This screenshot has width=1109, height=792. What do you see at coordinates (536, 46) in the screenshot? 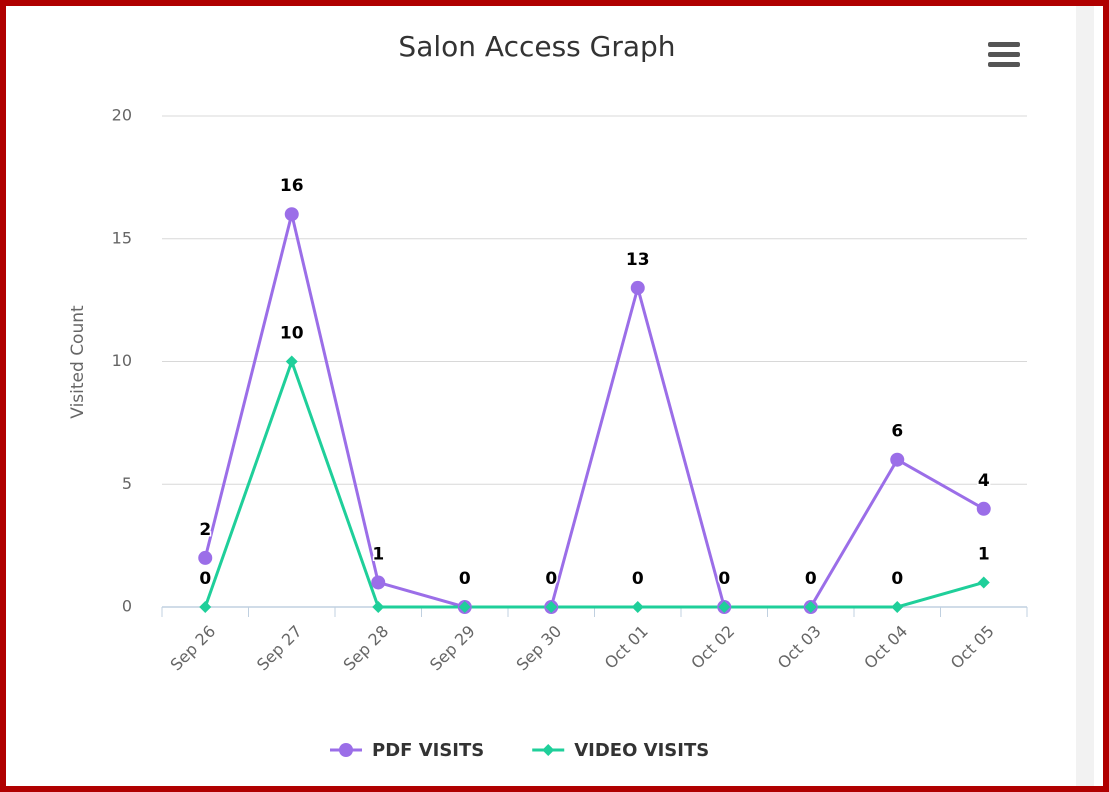
I see `chart-title: Salon Access Graph` at bounding box center [536, 46].